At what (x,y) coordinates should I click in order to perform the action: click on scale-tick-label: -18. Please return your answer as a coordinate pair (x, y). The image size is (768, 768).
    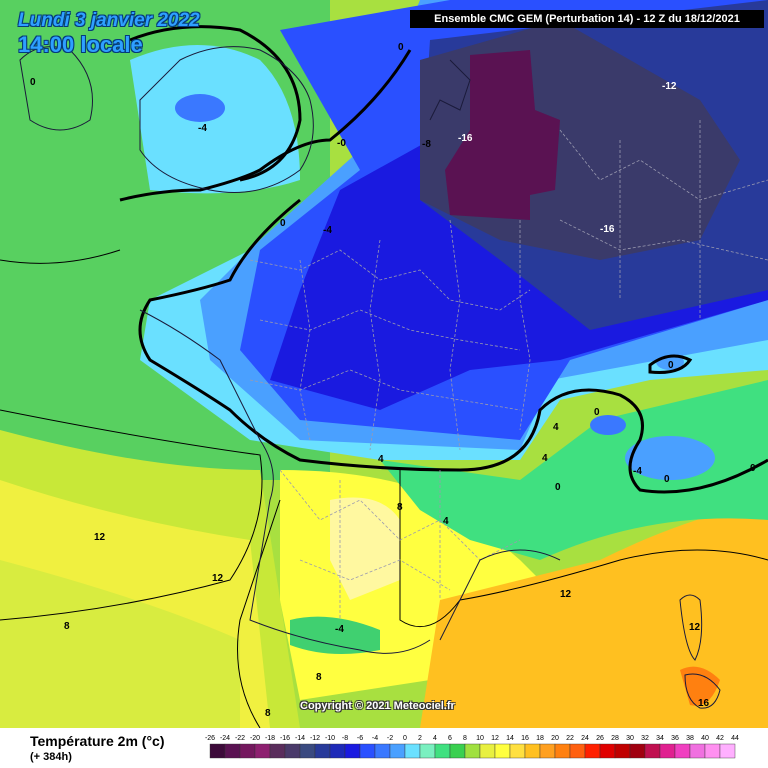
    Looking at the image, I should click on (270, 738).